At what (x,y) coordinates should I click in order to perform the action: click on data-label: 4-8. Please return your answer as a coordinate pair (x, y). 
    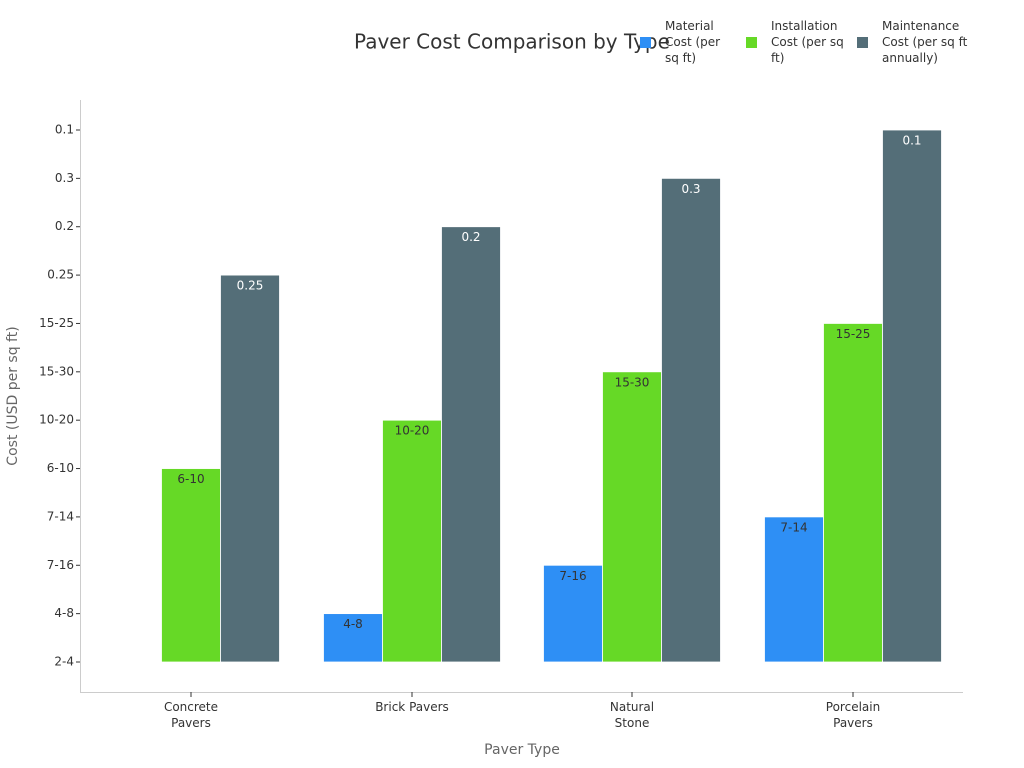
    Looking at the image, I should click on (353, 624).